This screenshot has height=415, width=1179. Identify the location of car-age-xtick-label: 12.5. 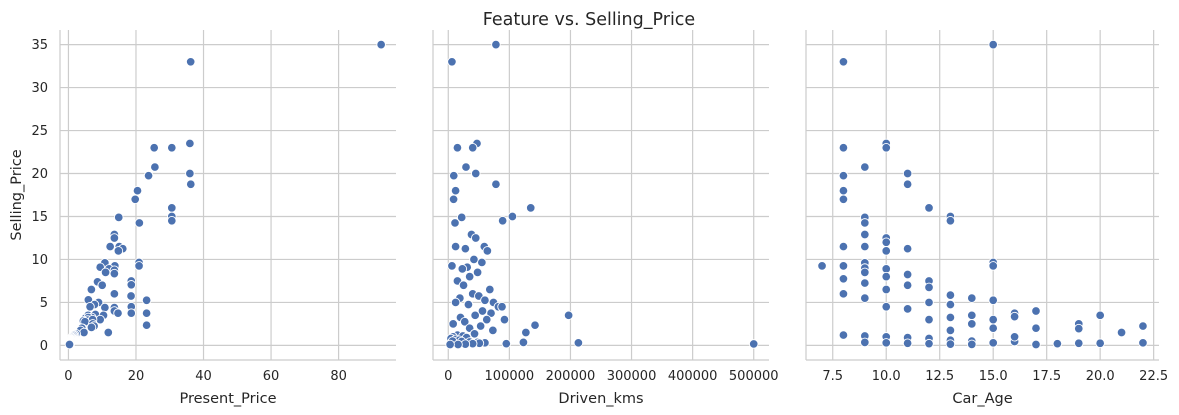
(939, 376).